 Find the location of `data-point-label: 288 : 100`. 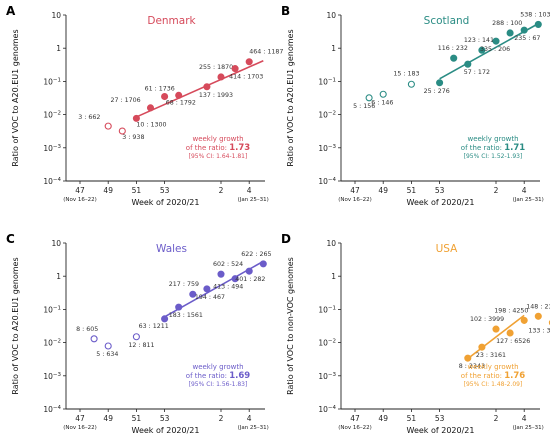

data-point-label: 288 : 100 is located at coordinates (507, 23).